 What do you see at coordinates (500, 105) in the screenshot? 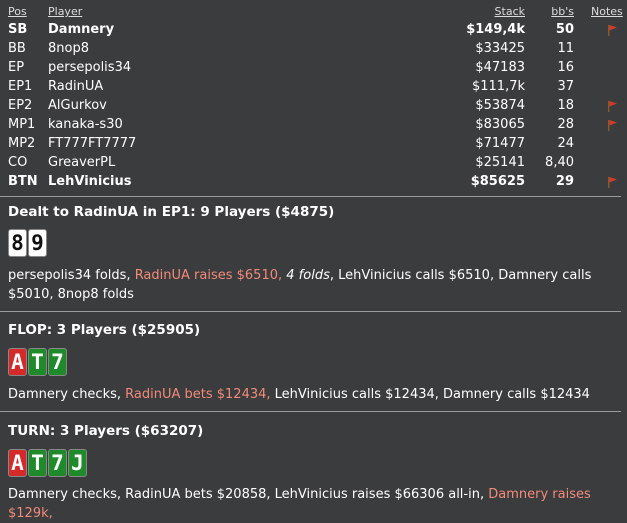
I see `player-stack: $53874` at bounding box center [500, 105].